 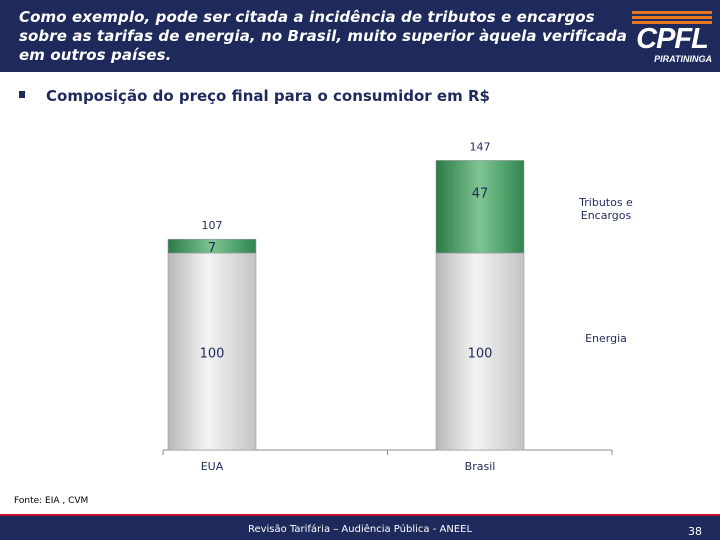 I want to click on logo-text: CPFL, so click(x=672, y=39).